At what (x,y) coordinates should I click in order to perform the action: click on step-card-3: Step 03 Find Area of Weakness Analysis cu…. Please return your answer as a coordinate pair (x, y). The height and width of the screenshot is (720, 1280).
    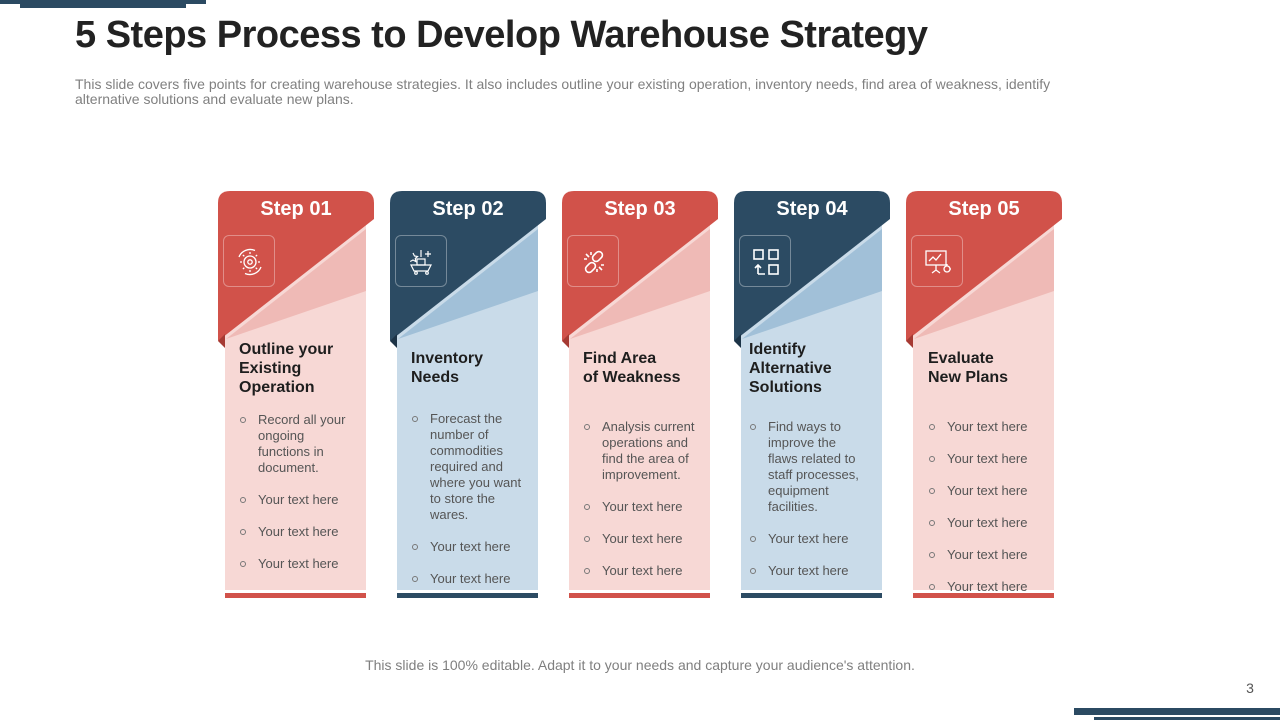
    Looking at the image, I should click on (640, 395).